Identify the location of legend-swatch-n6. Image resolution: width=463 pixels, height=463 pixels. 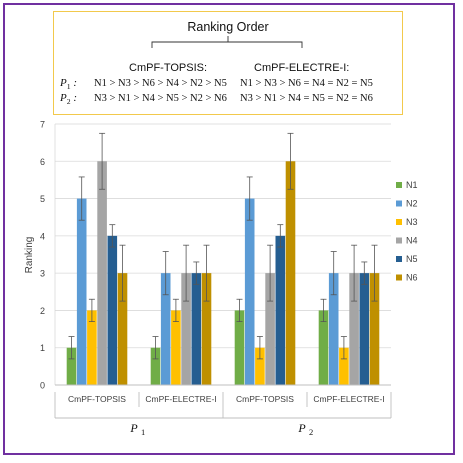
(399, 277).